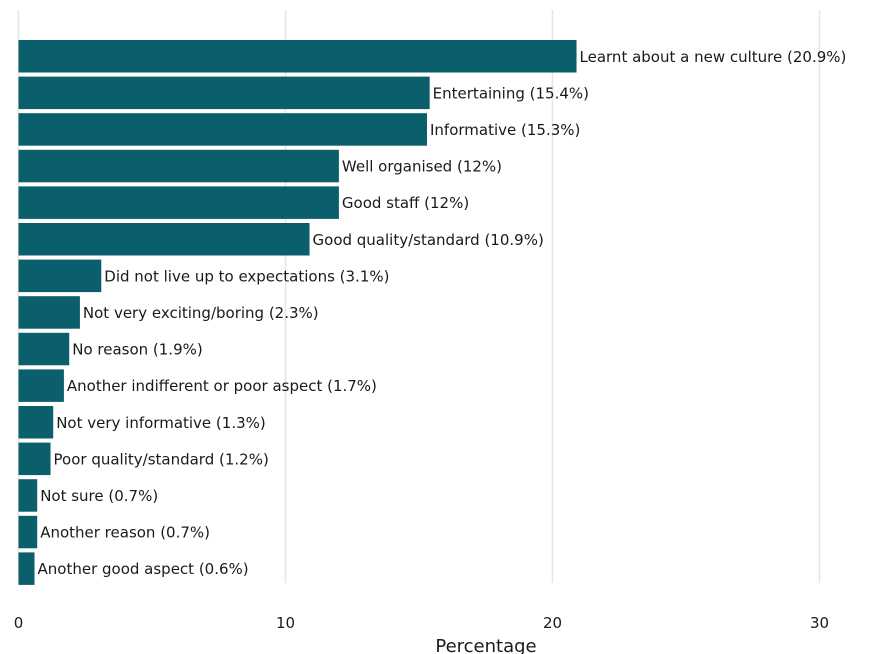 The width and height of the screenshot is (875, 654). I want to click on x-tick-label: 20, so click(552, 623).